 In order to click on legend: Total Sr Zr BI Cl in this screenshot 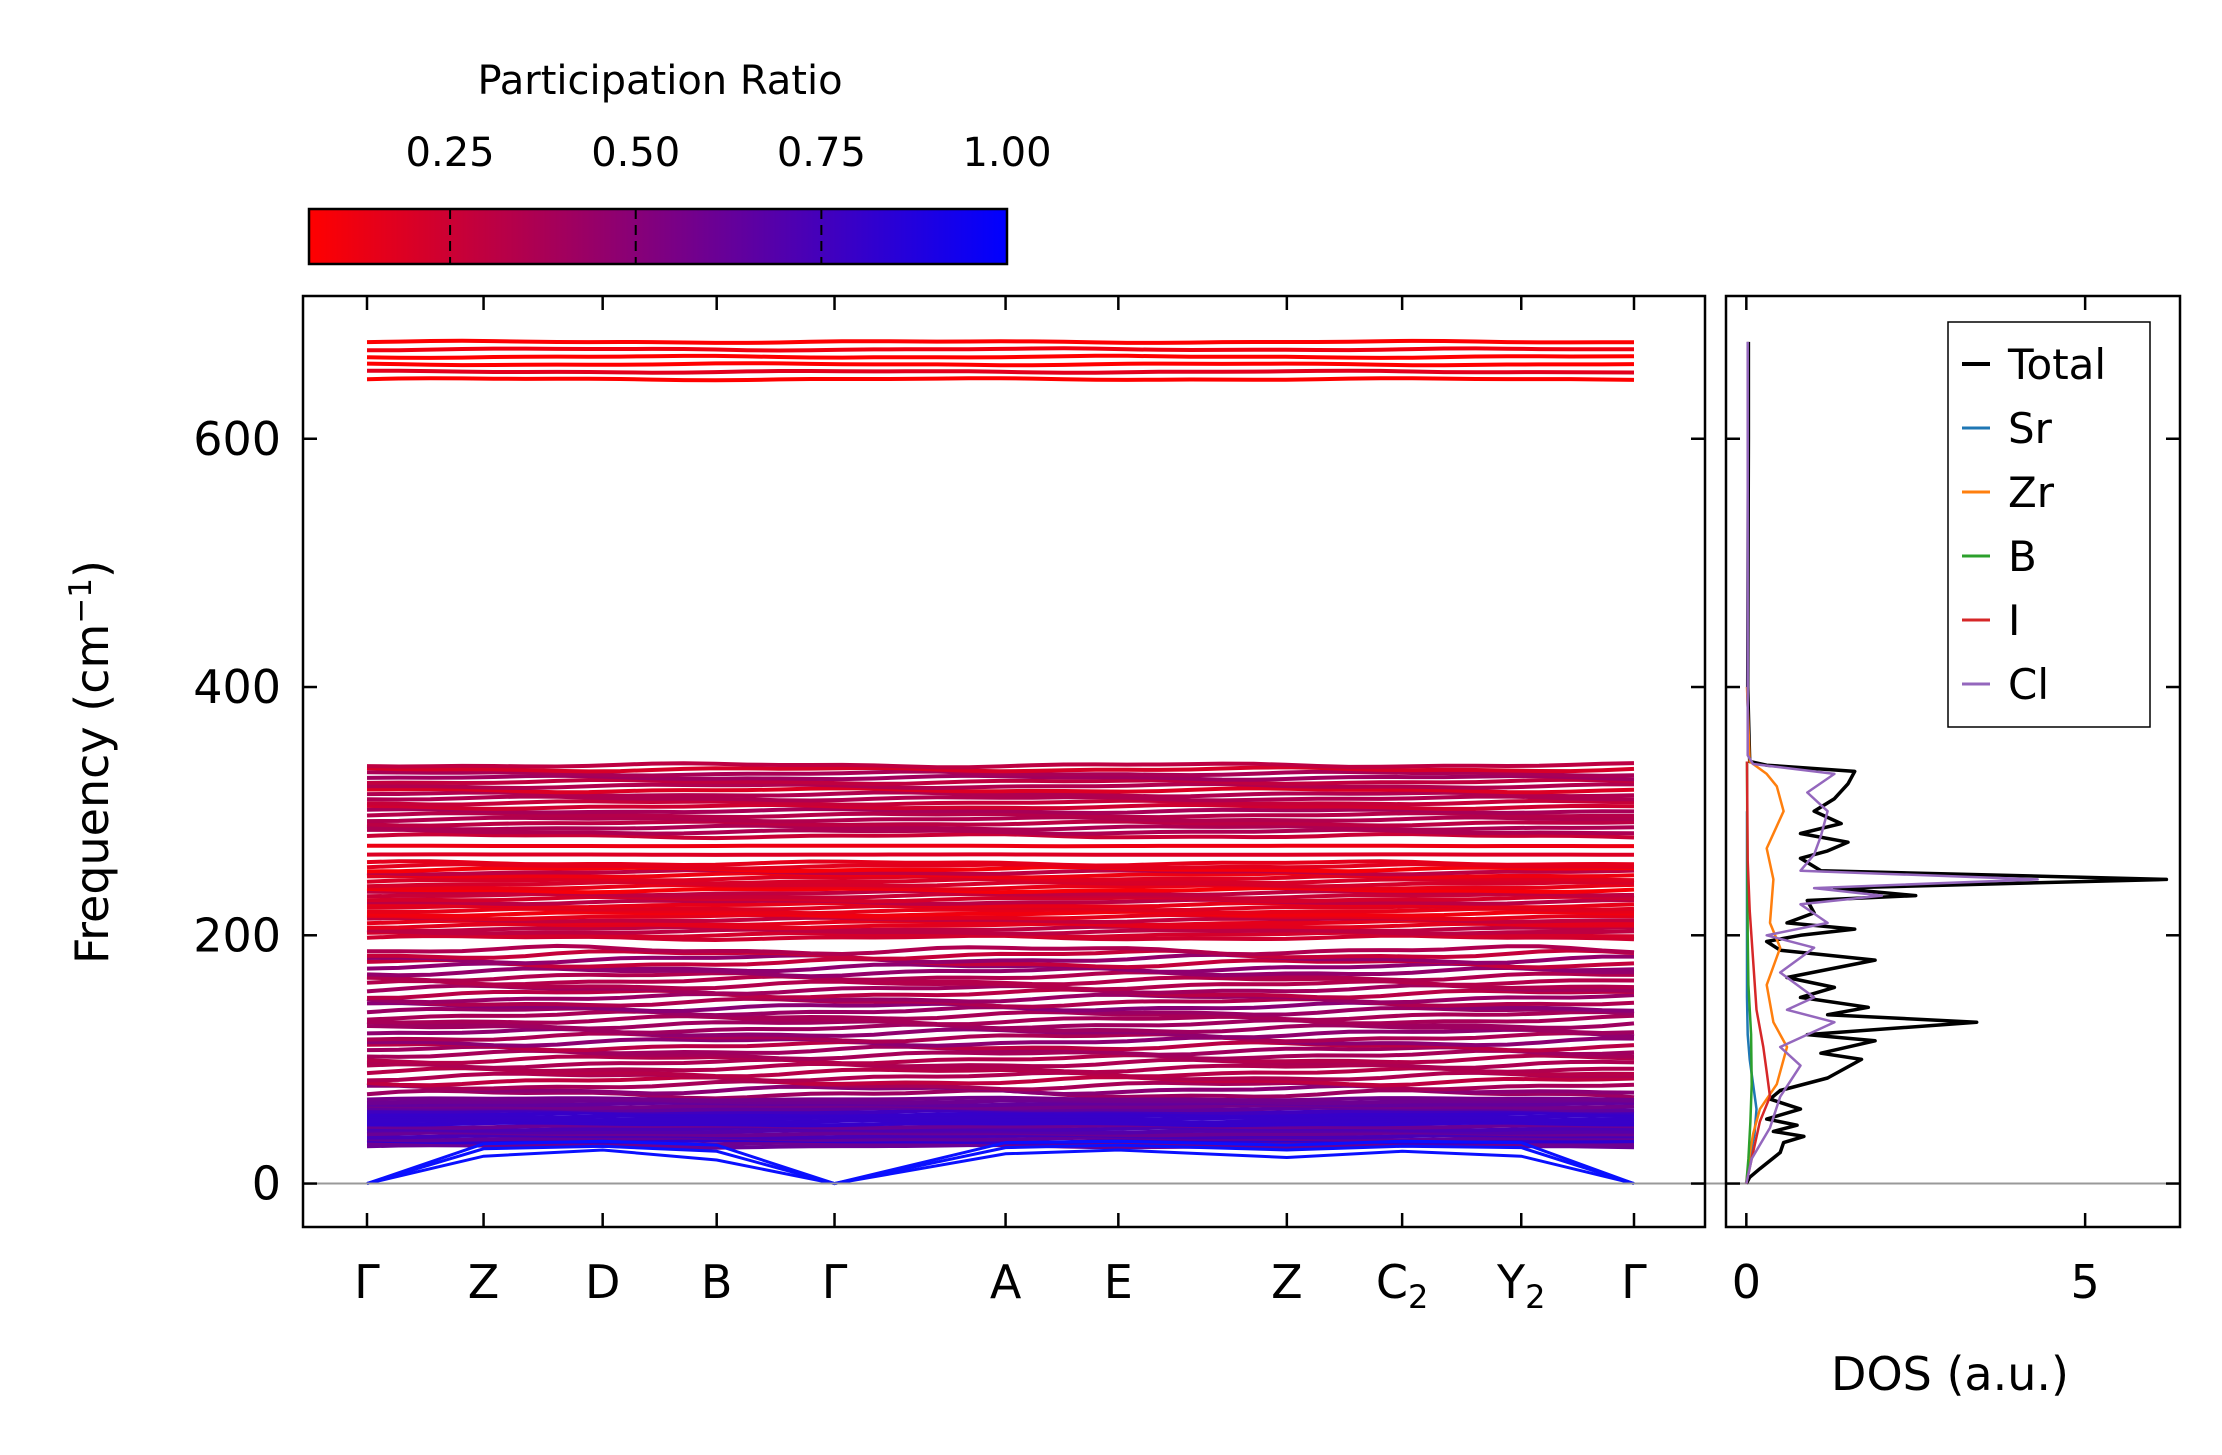, I will do `click(2049, 524)`.